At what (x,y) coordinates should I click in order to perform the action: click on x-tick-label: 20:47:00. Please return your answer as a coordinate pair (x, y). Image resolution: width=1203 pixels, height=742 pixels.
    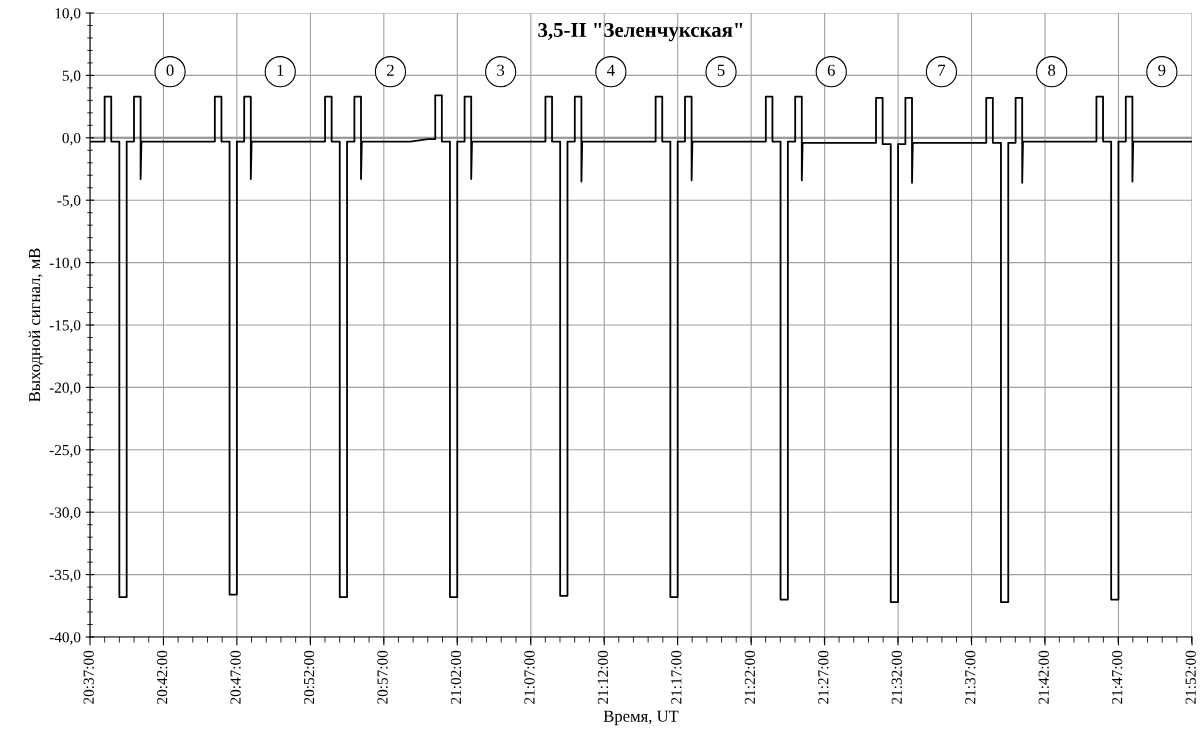
    Looking at the image, I should click on (235, 677).